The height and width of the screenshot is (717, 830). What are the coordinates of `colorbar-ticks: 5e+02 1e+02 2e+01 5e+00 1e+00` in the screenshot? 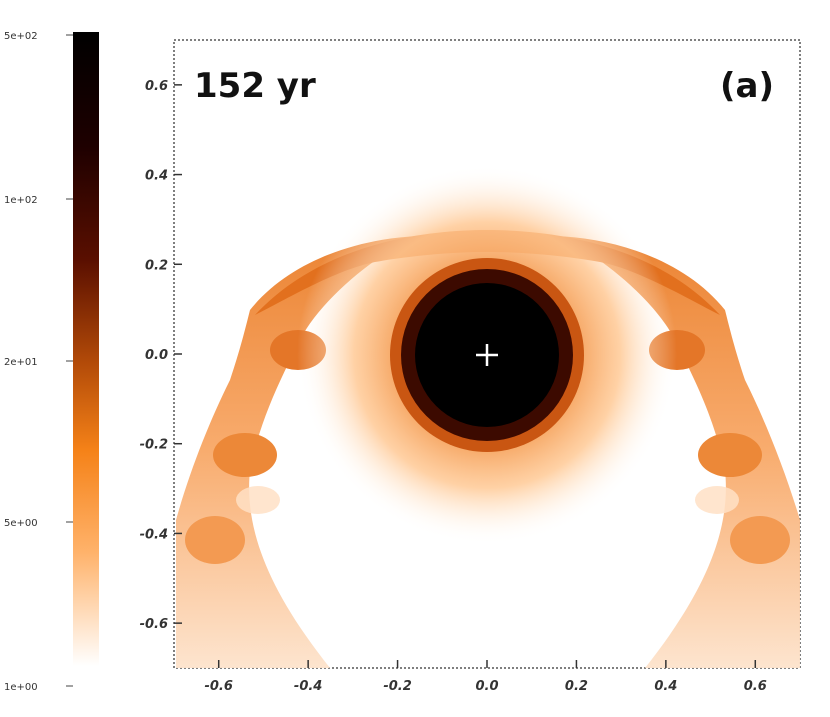 It's located at (38, 362).